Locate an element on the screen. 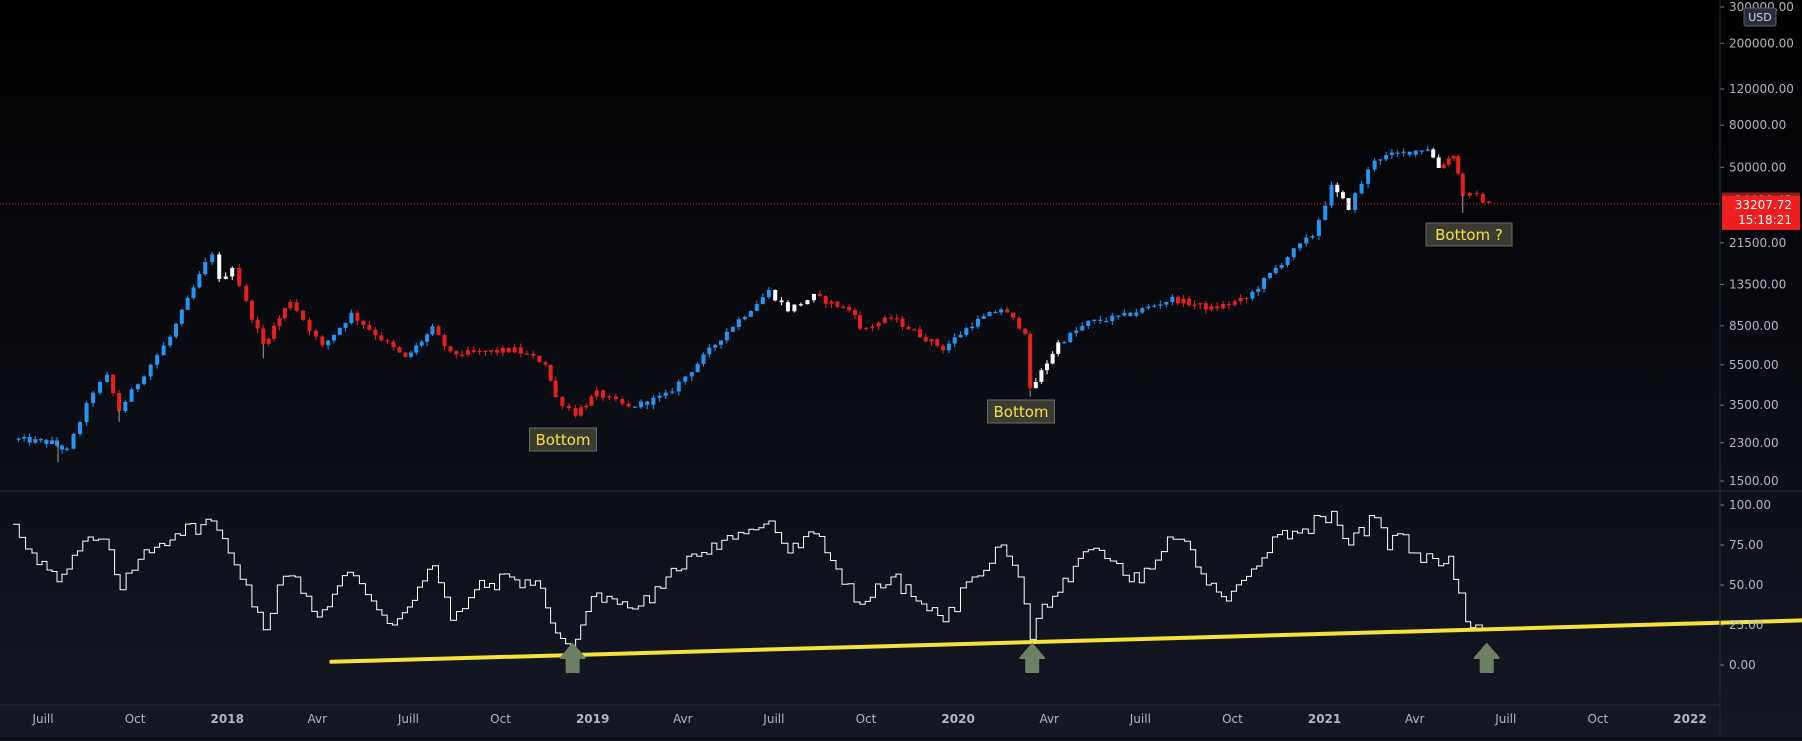  up-arrow-icon is located at coordinates (1032, 658).